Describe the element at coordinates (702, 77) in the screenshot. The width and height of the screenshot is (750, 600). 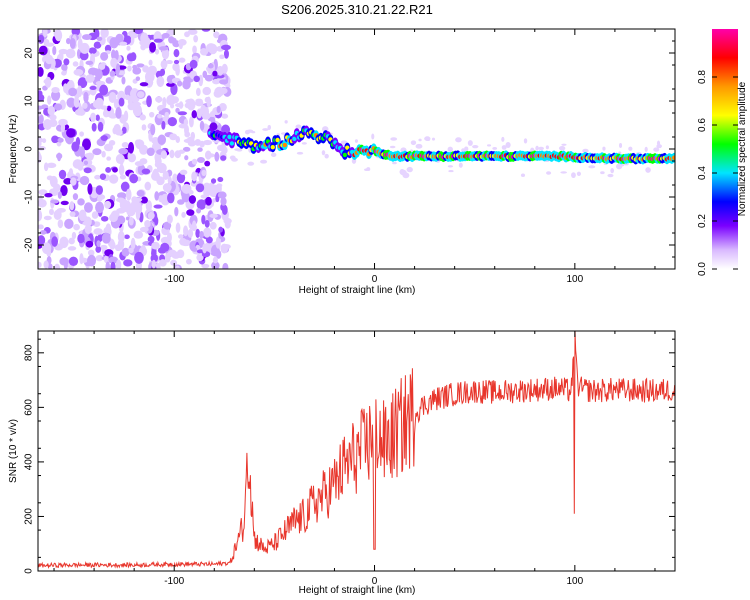
I see `colorbar-tick-label: 0.8` at that location.